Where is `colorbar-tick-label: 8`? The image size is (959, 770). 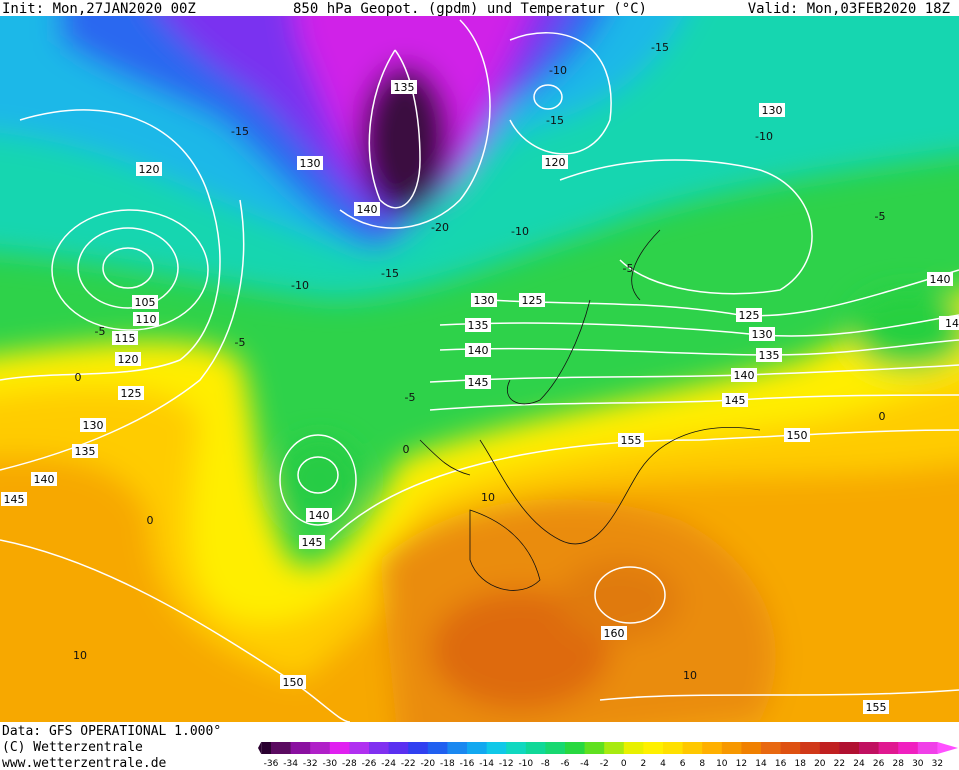 colorbar-tick-label: 8 is located at coordinates (702, 764).